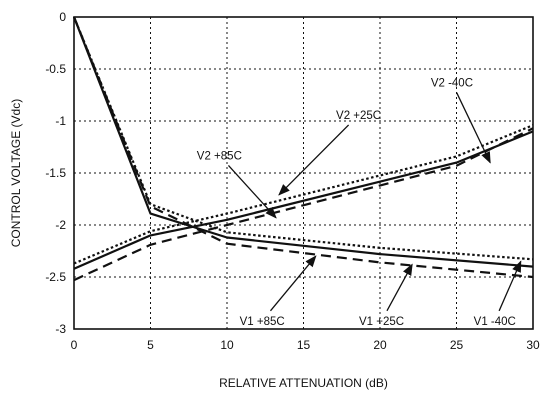  I want to click on y-tick-label: -3, so click(60, 329).